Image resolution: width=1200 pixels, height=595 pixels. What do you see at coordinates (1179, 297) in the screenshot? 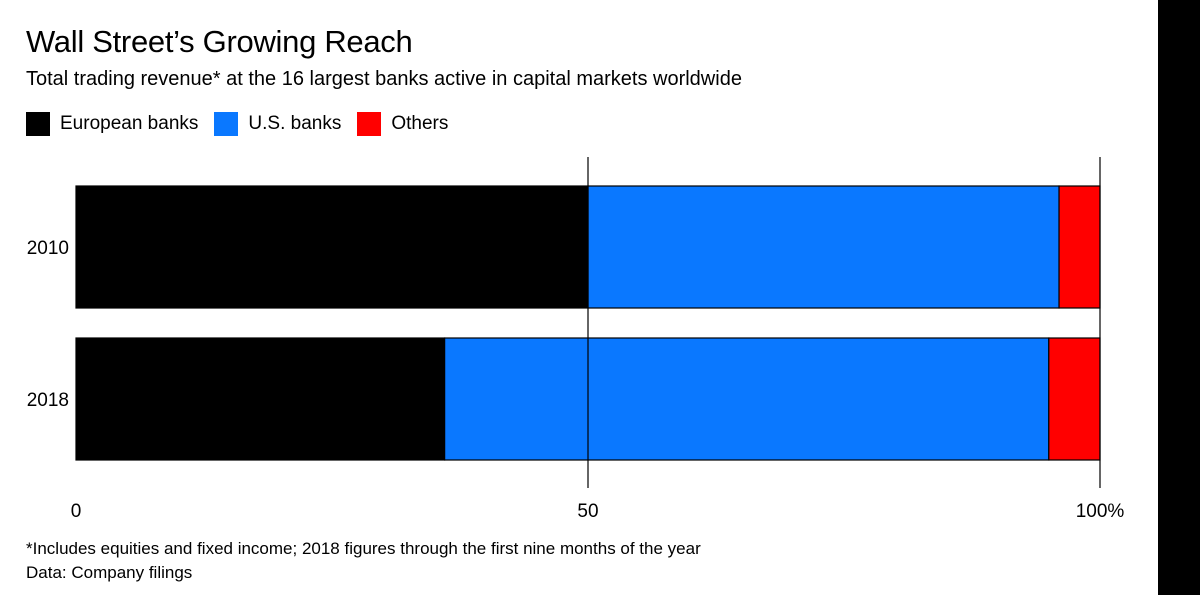
I see `right-edge-strip` at bounding box center [1179, 297].